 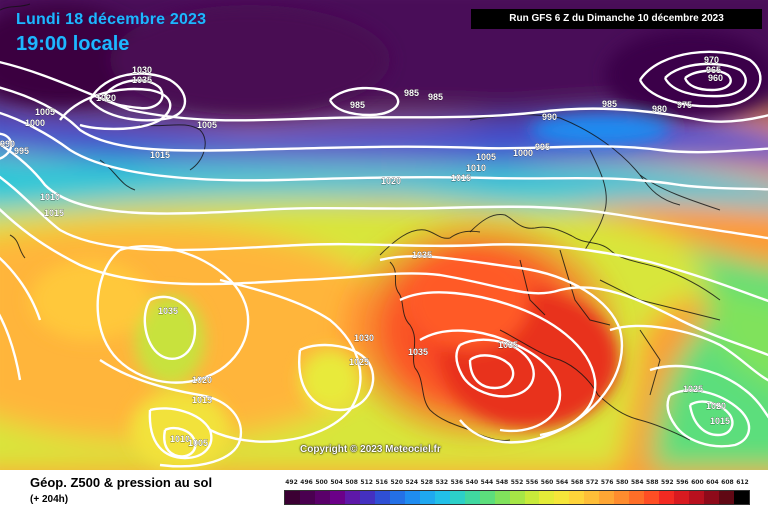 I want to click on scale-label: 516, so click(x=381, y=482).